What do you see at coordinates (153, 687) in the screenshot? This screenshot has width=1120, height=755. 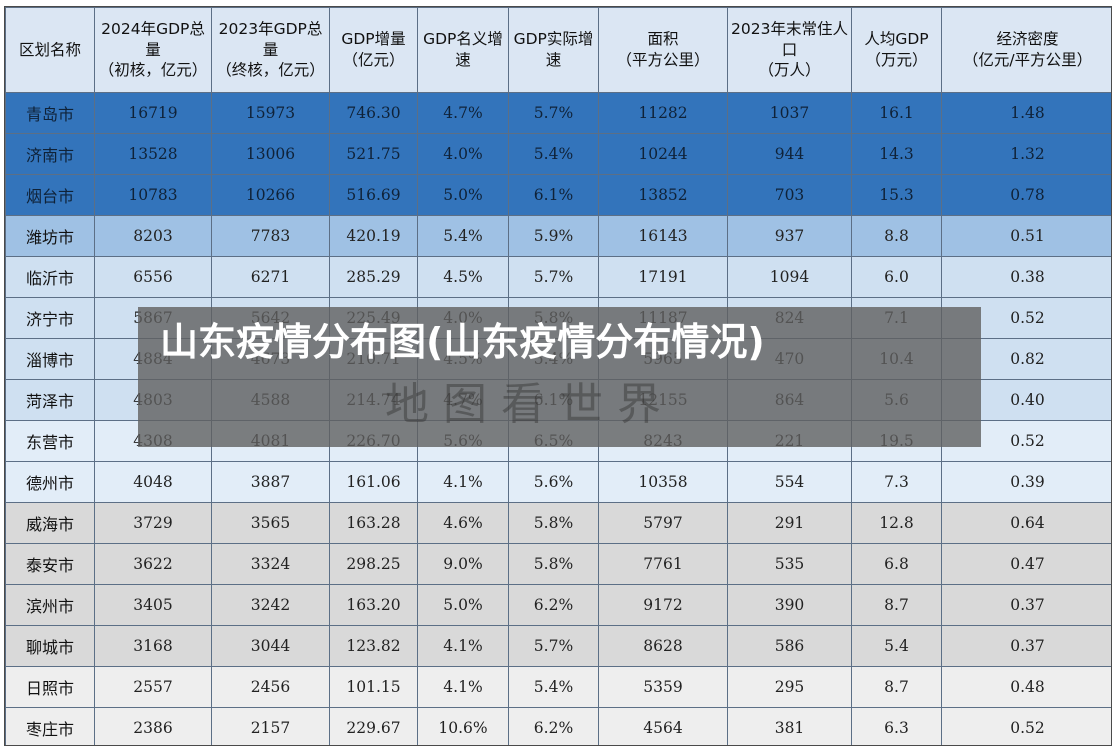 I see `cell-gdp-2024: 2557` at bounding box center [153, 687].